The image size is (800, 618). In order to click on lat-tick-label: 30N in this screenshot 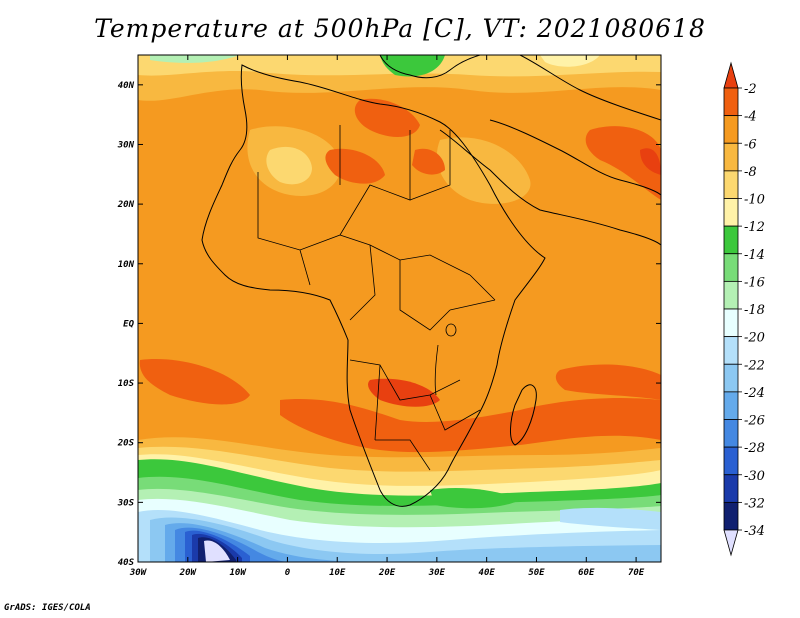, I will do `click(126, 145)`.